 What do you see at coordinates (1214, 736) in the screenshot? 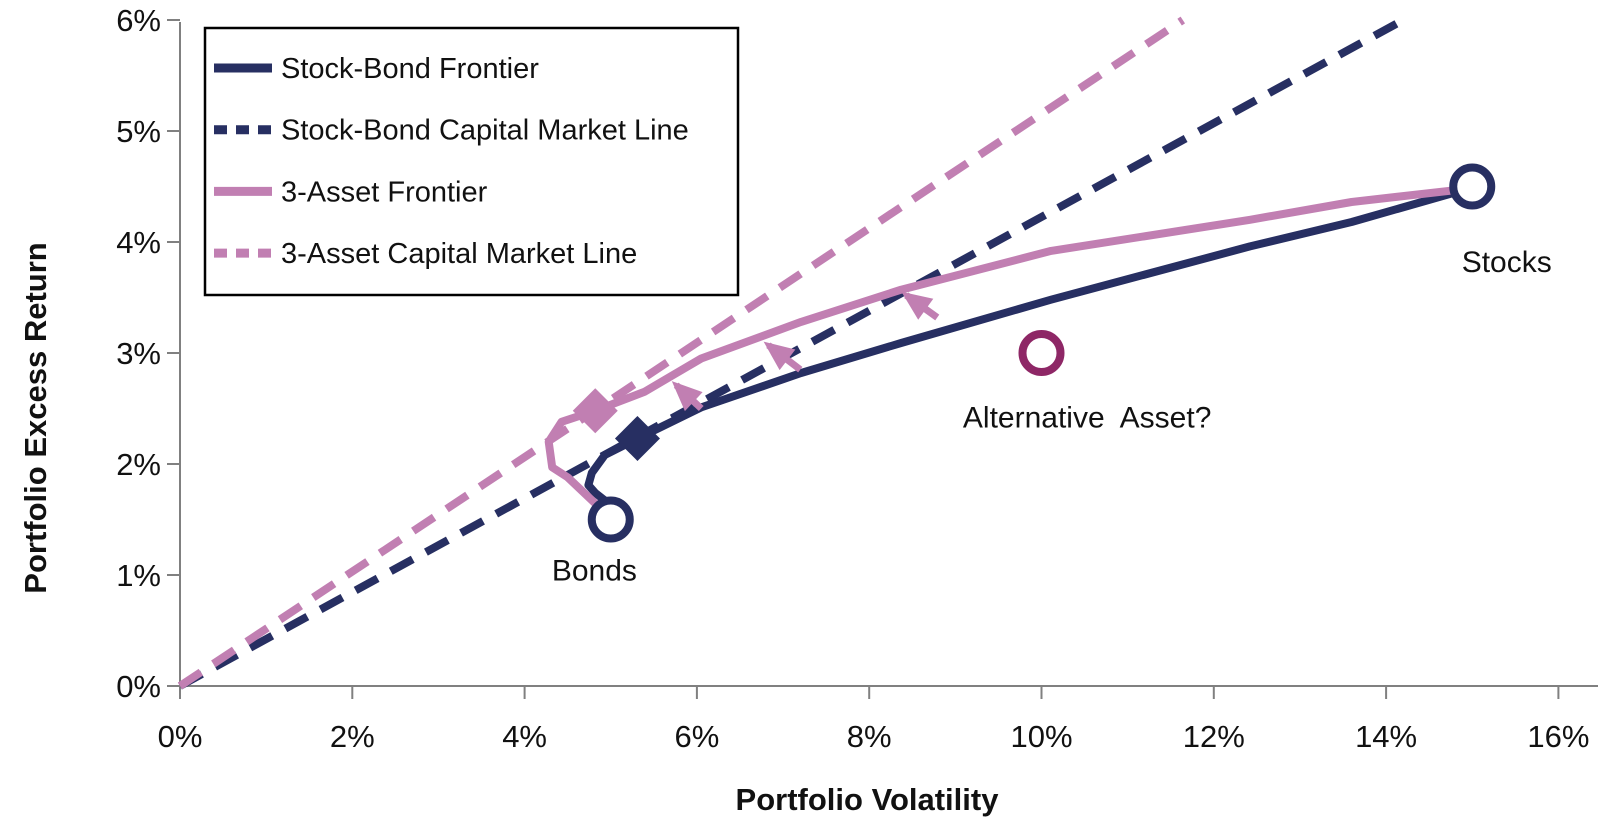
I see `x-tick-label: 12%` at bounding box center [1214, 736].